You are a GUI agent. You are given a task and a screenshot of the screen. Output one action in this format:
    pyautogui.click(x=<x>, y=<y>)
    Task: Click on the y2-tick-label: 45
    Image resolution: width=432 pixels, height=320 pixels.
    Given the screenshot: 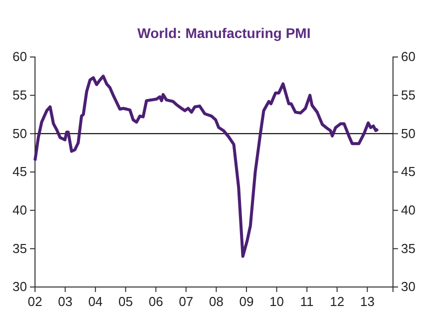 What is the action you would take?
    pyautogui.click(x=408, y=172)
    